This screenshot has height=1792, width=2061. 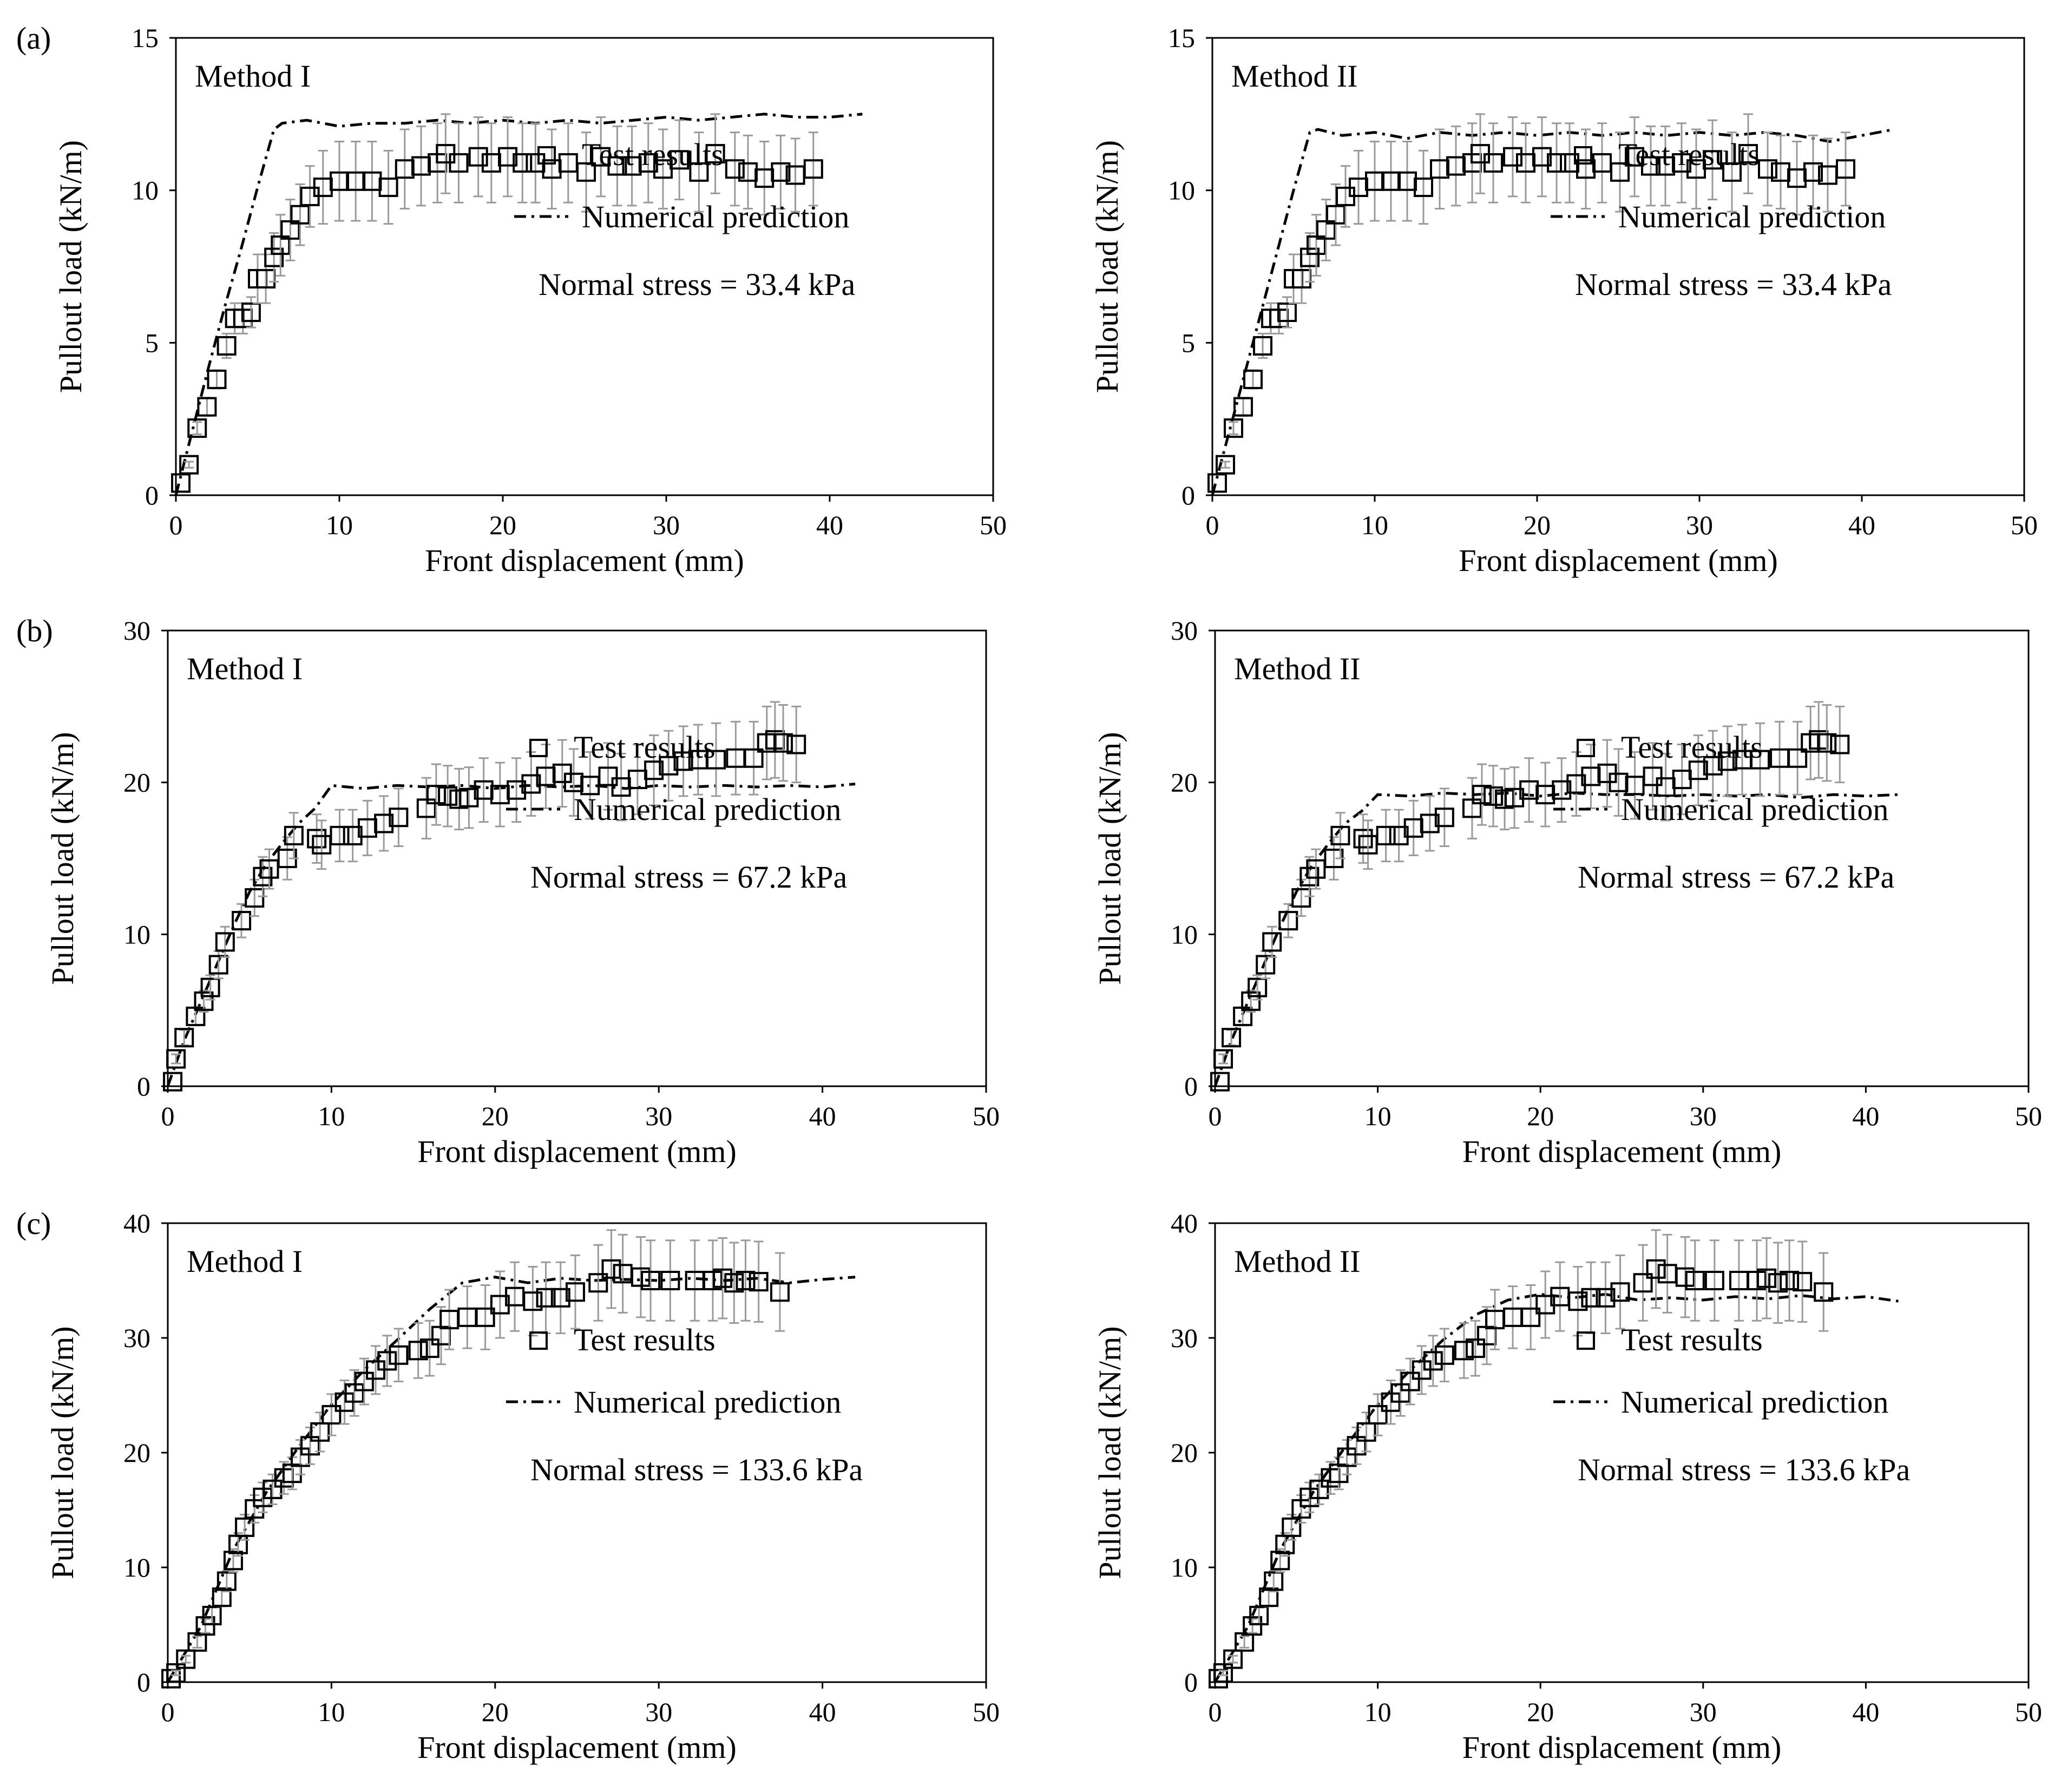 What do you see at coordinates (136, 1452) in the screenshot?
I see `y-tick-label: 20` at bounding box center [136, 1452].